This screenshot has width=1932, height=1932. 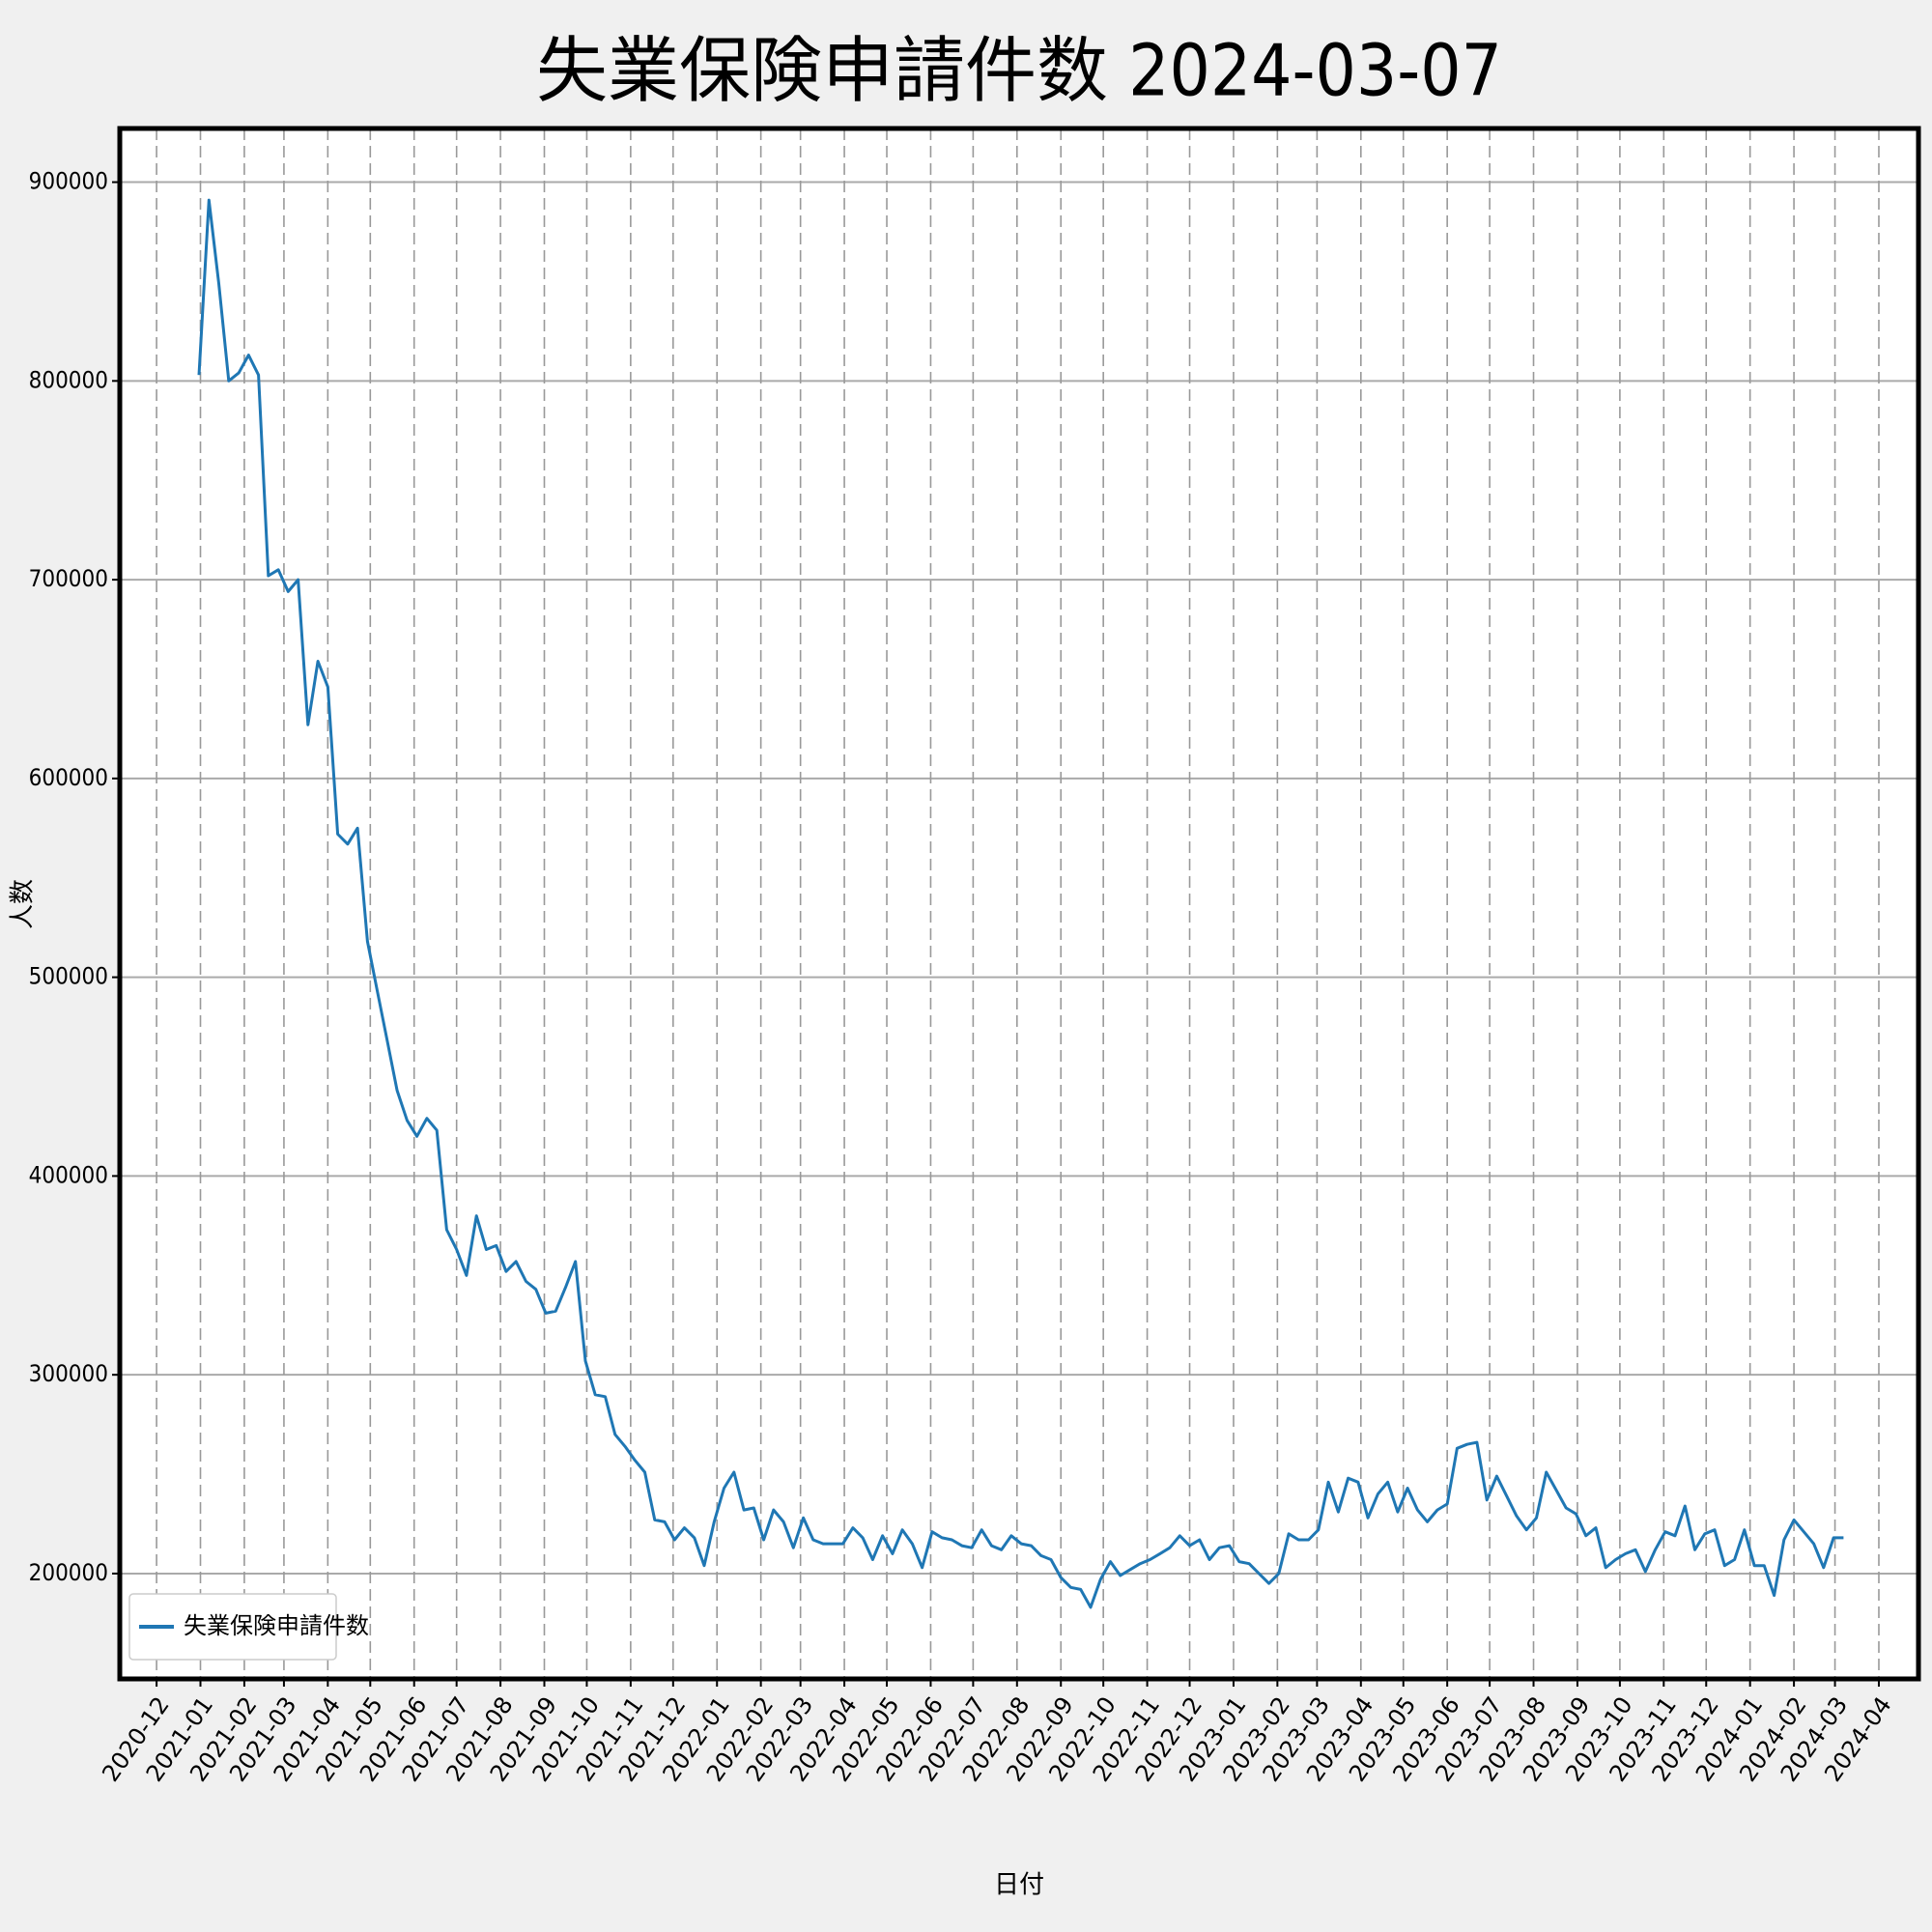 I want to click on legend: 失業保険申請件数, so click(x=248, y=1627).